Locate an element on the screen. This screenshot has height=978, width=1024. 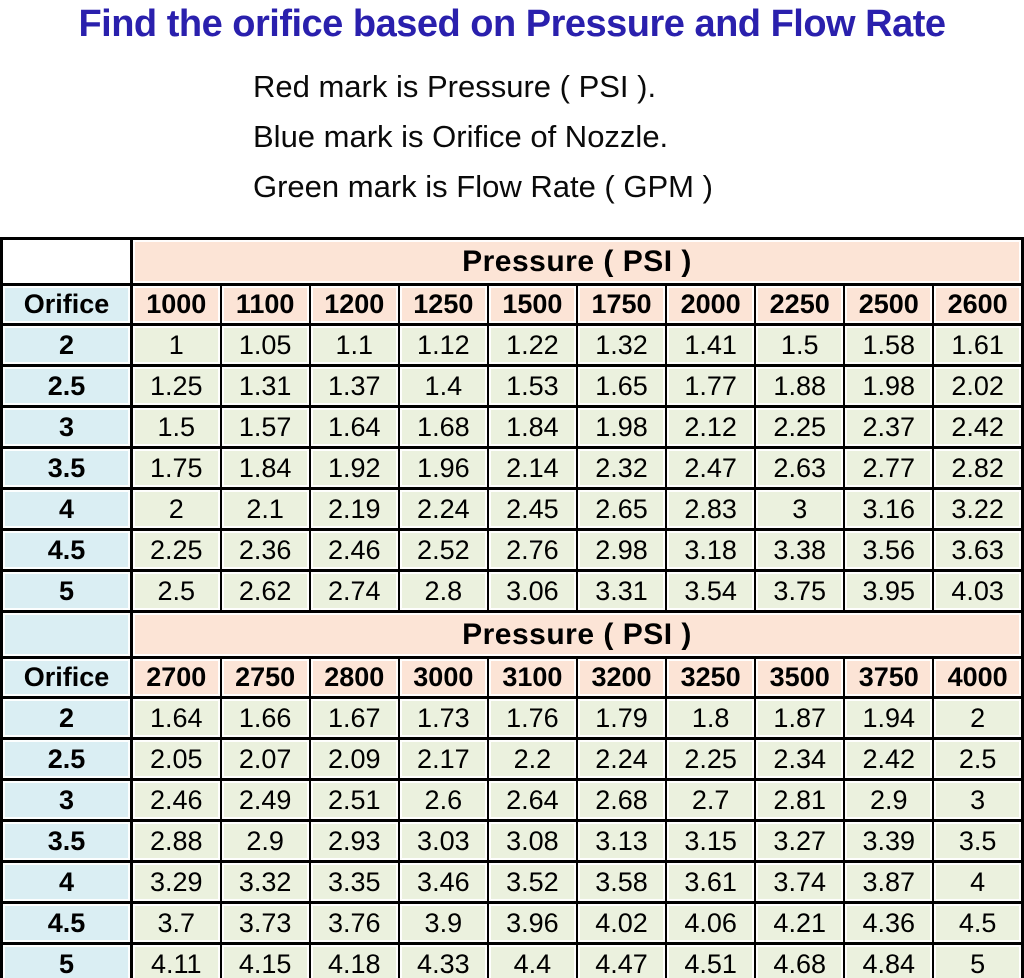
flow-rate-gpm-cell: 1.1 is located at coordinates (354, 345).